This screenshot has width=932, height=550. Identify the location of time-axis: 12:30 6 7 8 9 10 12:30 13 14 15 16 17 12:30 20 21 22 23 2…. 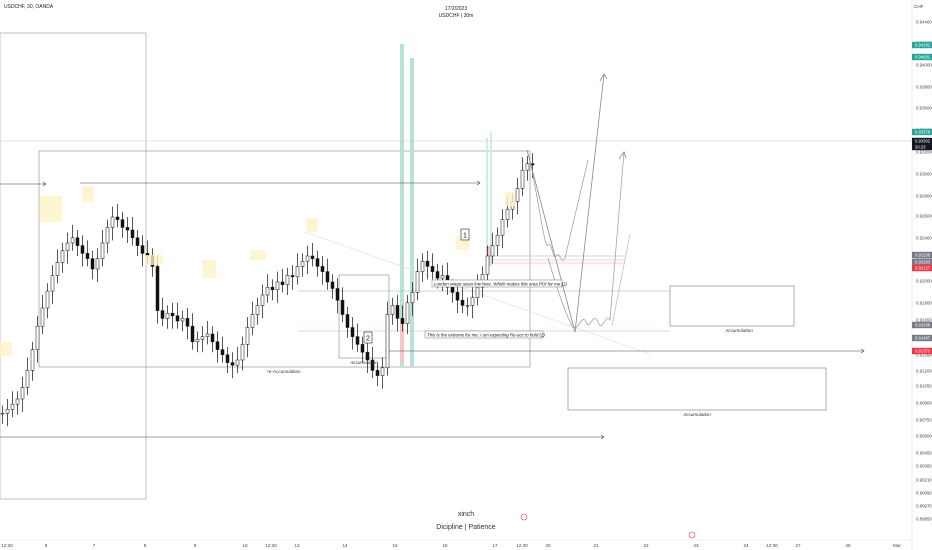
(456, 543).